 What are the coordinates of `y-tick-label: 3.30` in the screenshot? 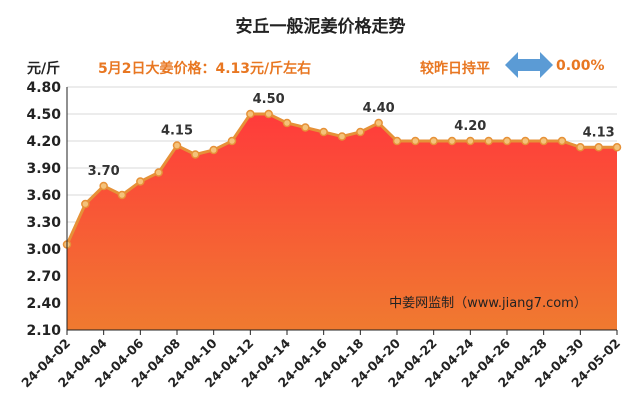 It's located at (43, 223).